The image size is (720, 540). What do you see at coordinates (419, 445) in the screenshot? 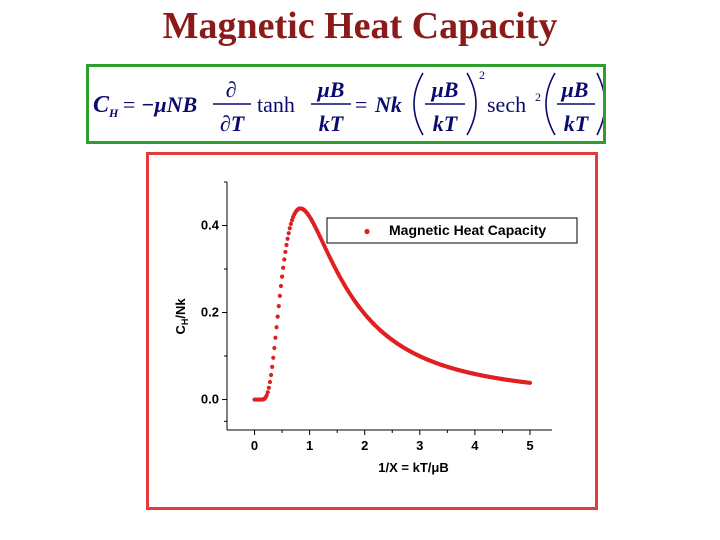
I see `x-tick-label: 3` at bounding box center [419, 445].